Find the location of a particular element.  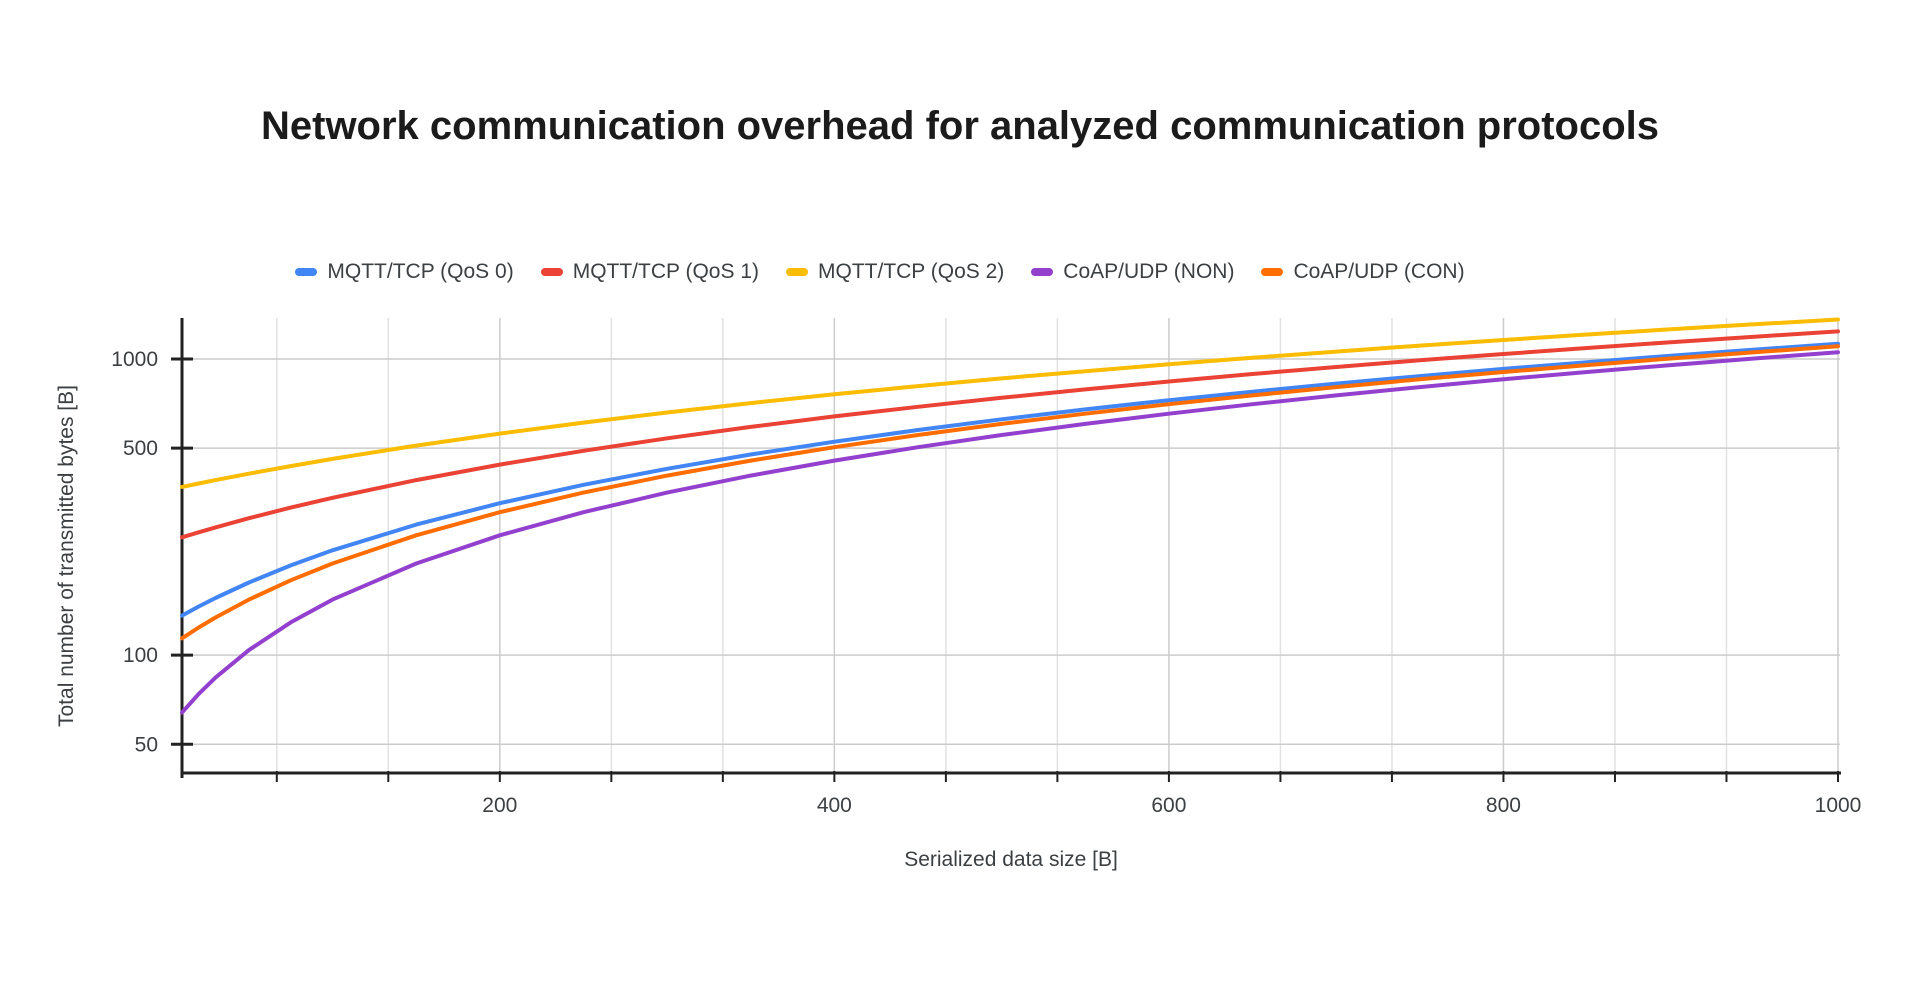

y-tick-label: 500 is located at coordinates (140, 448).